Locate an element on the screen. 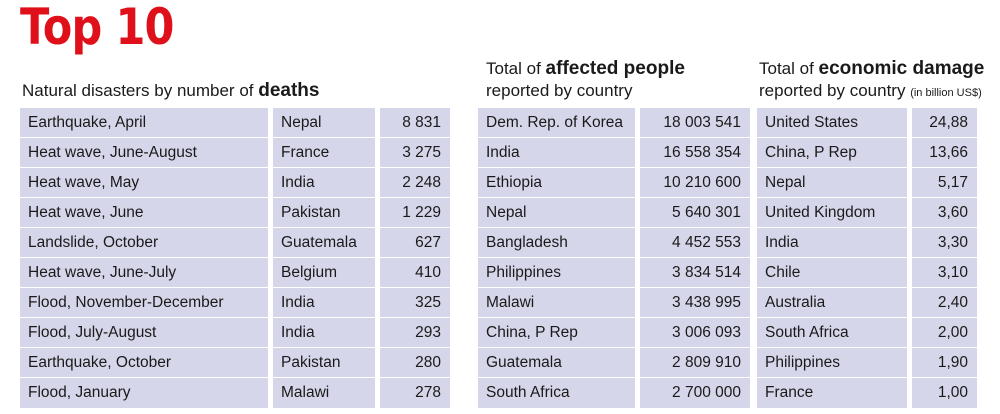 The height and width of the screenshot is (414, 1000). affected-country-cell: India is located at coordinates (556, 153).